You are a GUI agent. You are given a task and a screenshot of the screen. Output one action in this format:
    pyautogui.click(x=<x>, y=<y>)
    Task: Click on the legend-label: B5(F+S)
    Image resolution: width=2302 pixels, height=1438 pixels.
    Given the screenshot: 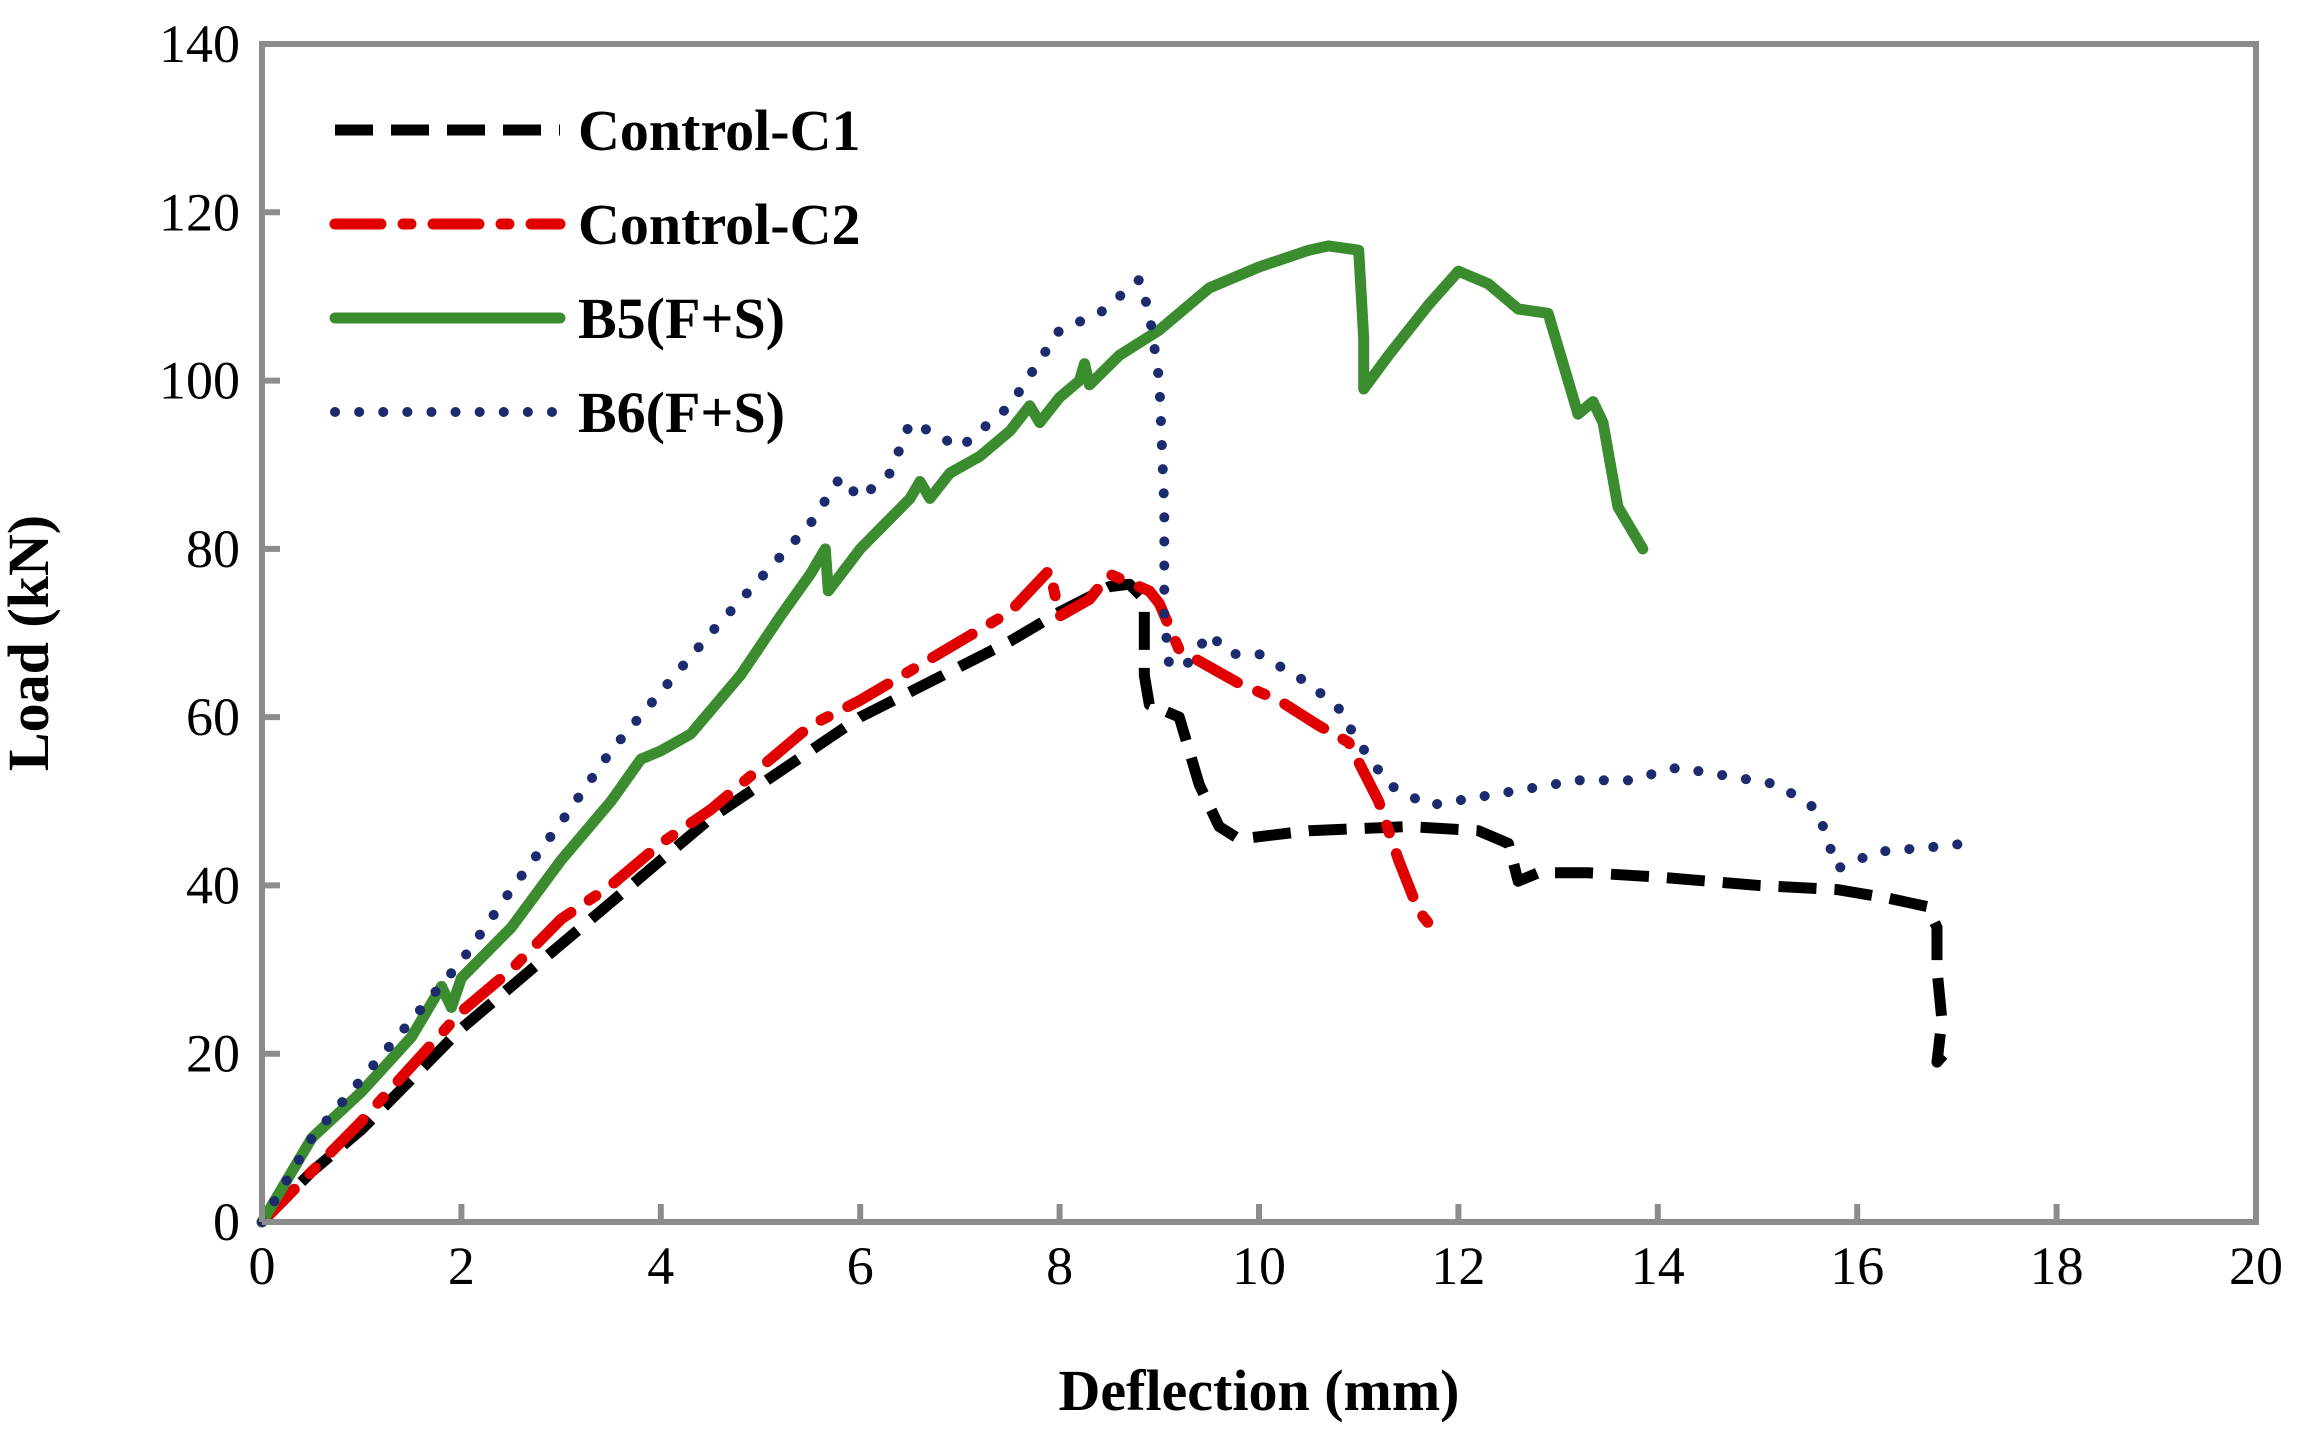 What is the action you would take?
    pyautogui.click(x=681, y=318)
    